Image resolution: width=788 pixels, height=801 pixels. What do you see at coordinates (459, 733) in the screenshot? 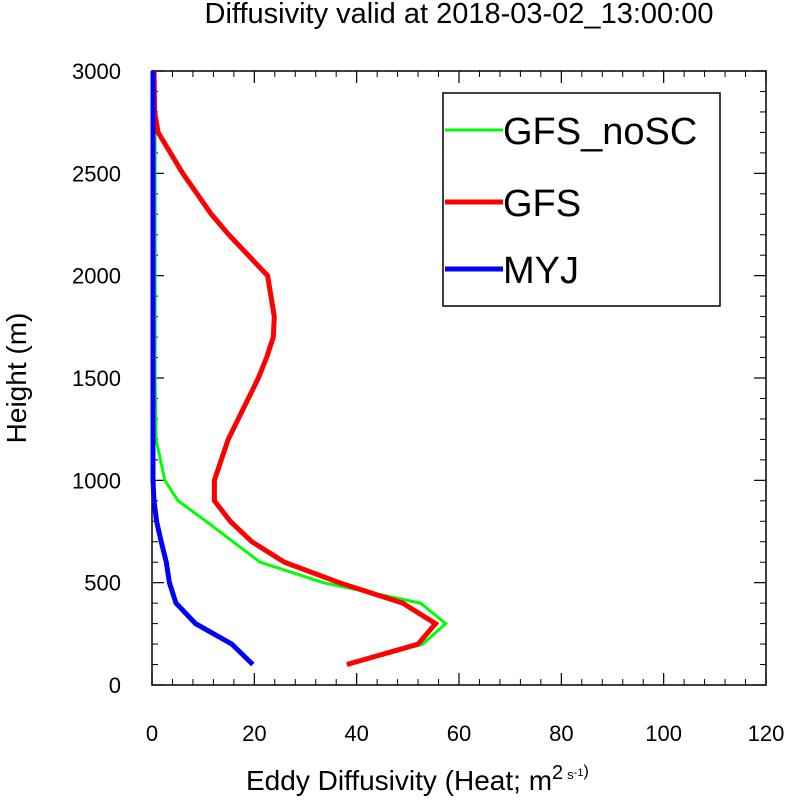
I see `x-tick-label: 60` at bounding box center [459, 733].